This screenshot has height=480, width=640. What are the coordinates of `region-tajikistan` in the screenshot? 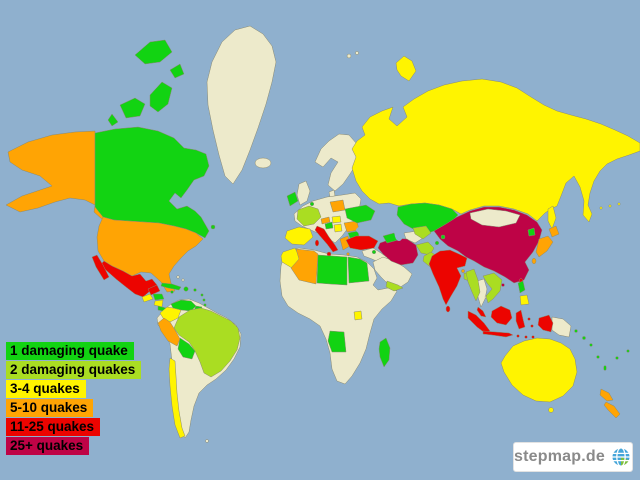 It's located at (437, 243).